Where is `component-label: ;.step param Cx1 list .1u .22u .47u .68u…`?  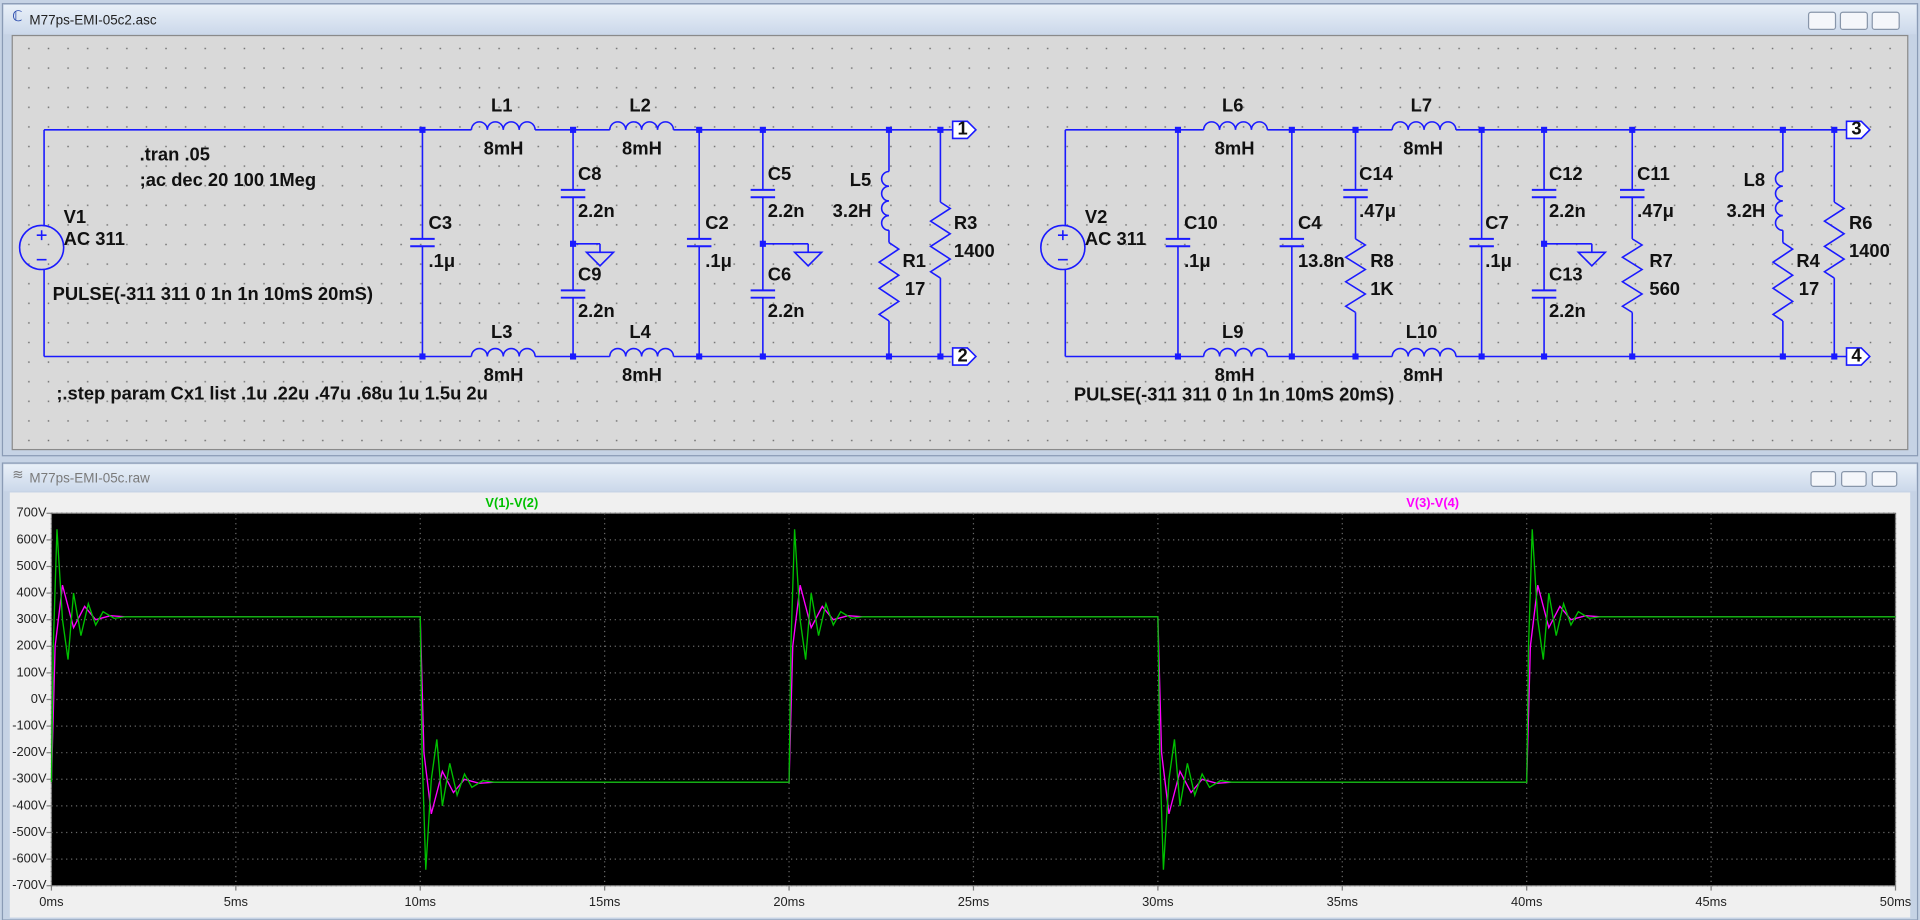
component-label: ;.step param Cx1 list .1u .22u .47u .68u… is located at coordinates (272, 392).